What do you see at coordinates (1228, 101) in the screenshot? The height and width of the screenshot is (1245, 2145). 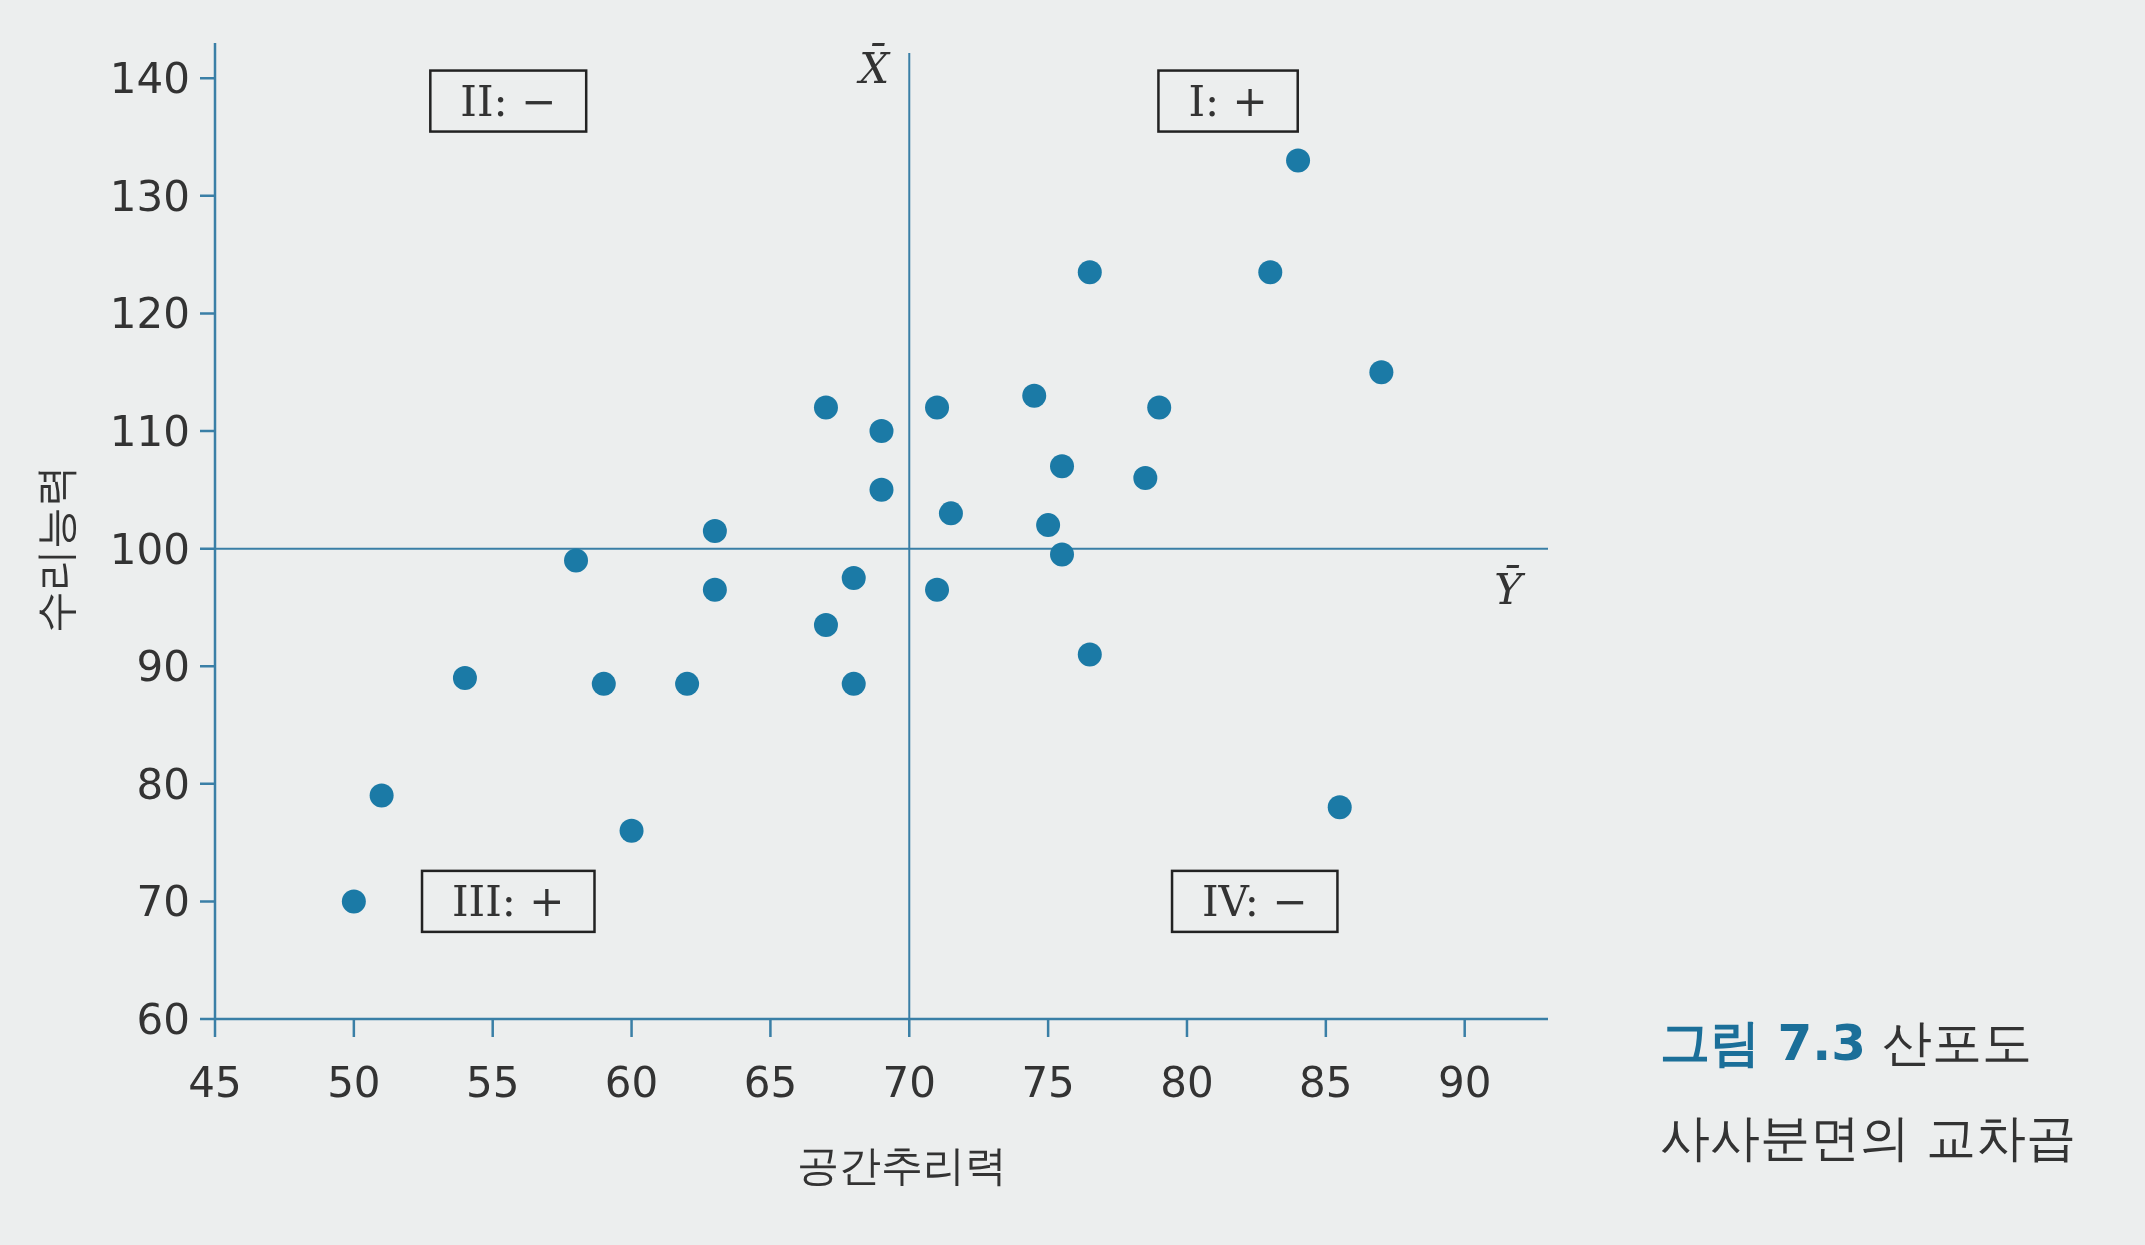 I see `annotation: I: +` at bounding box center [1228, 101].